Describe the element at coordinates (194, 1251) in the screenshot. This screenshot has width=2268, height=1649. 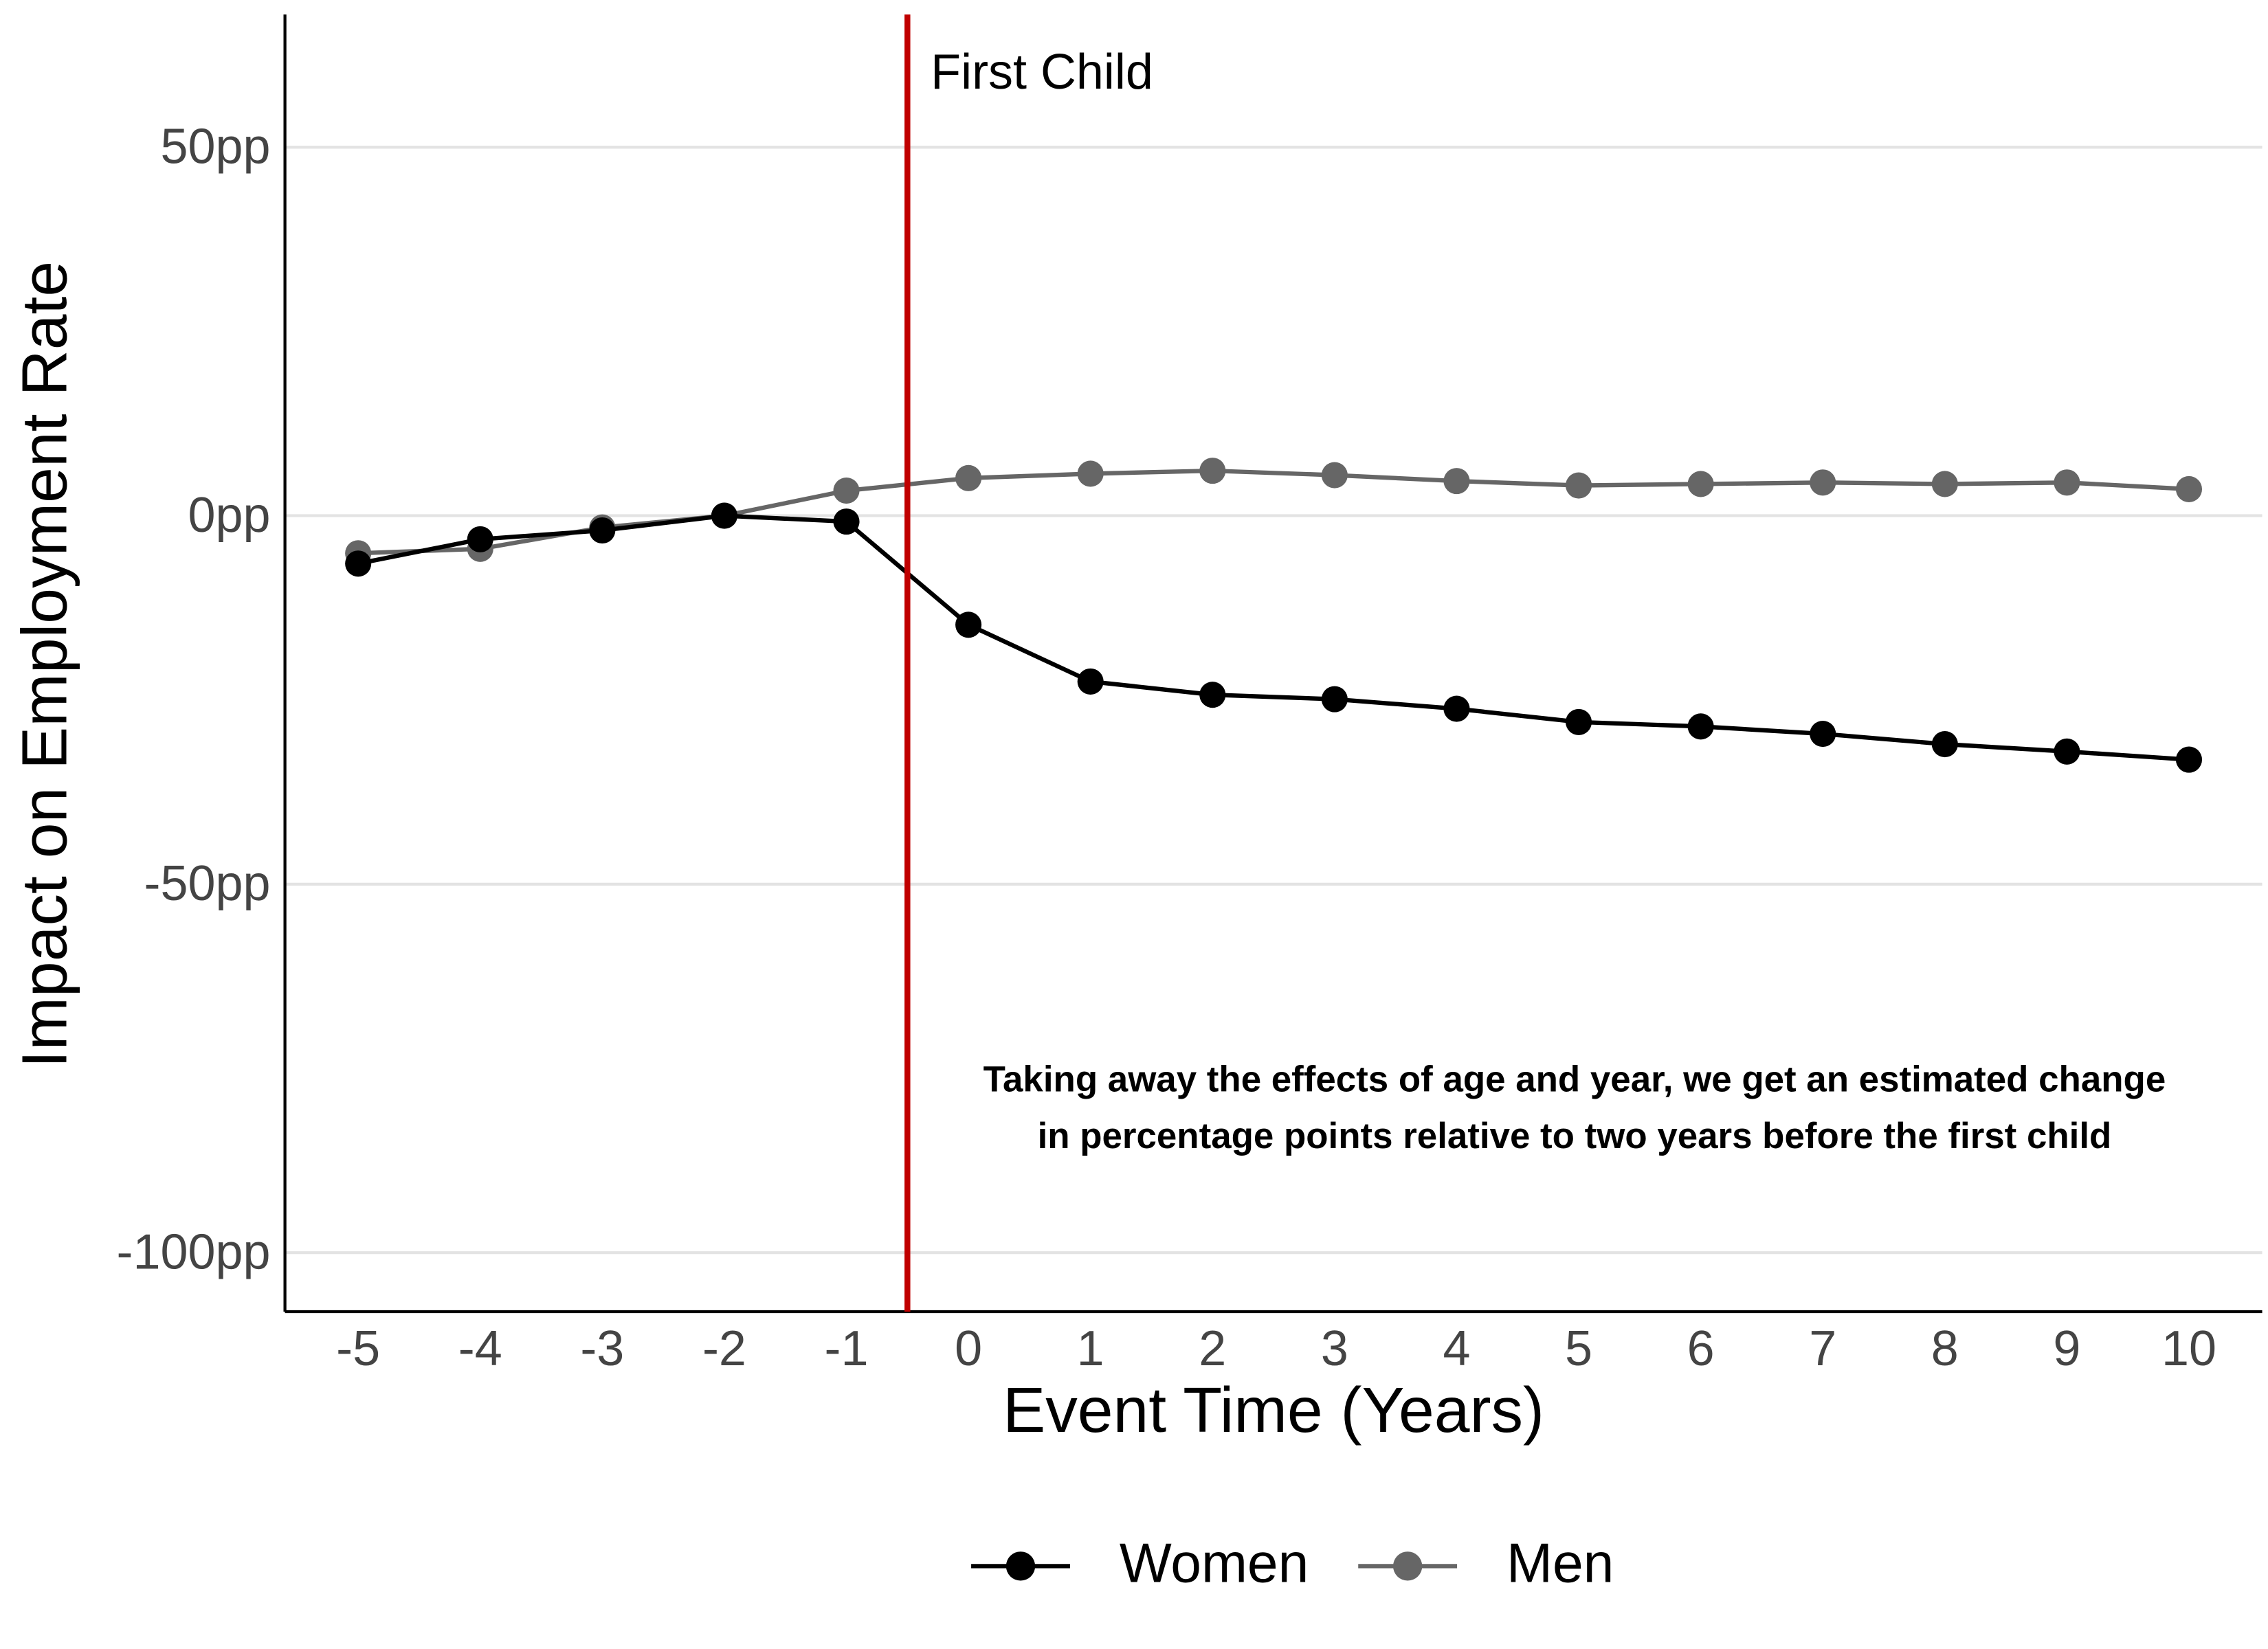
I see `y-tick-label: -100pp` at that location.